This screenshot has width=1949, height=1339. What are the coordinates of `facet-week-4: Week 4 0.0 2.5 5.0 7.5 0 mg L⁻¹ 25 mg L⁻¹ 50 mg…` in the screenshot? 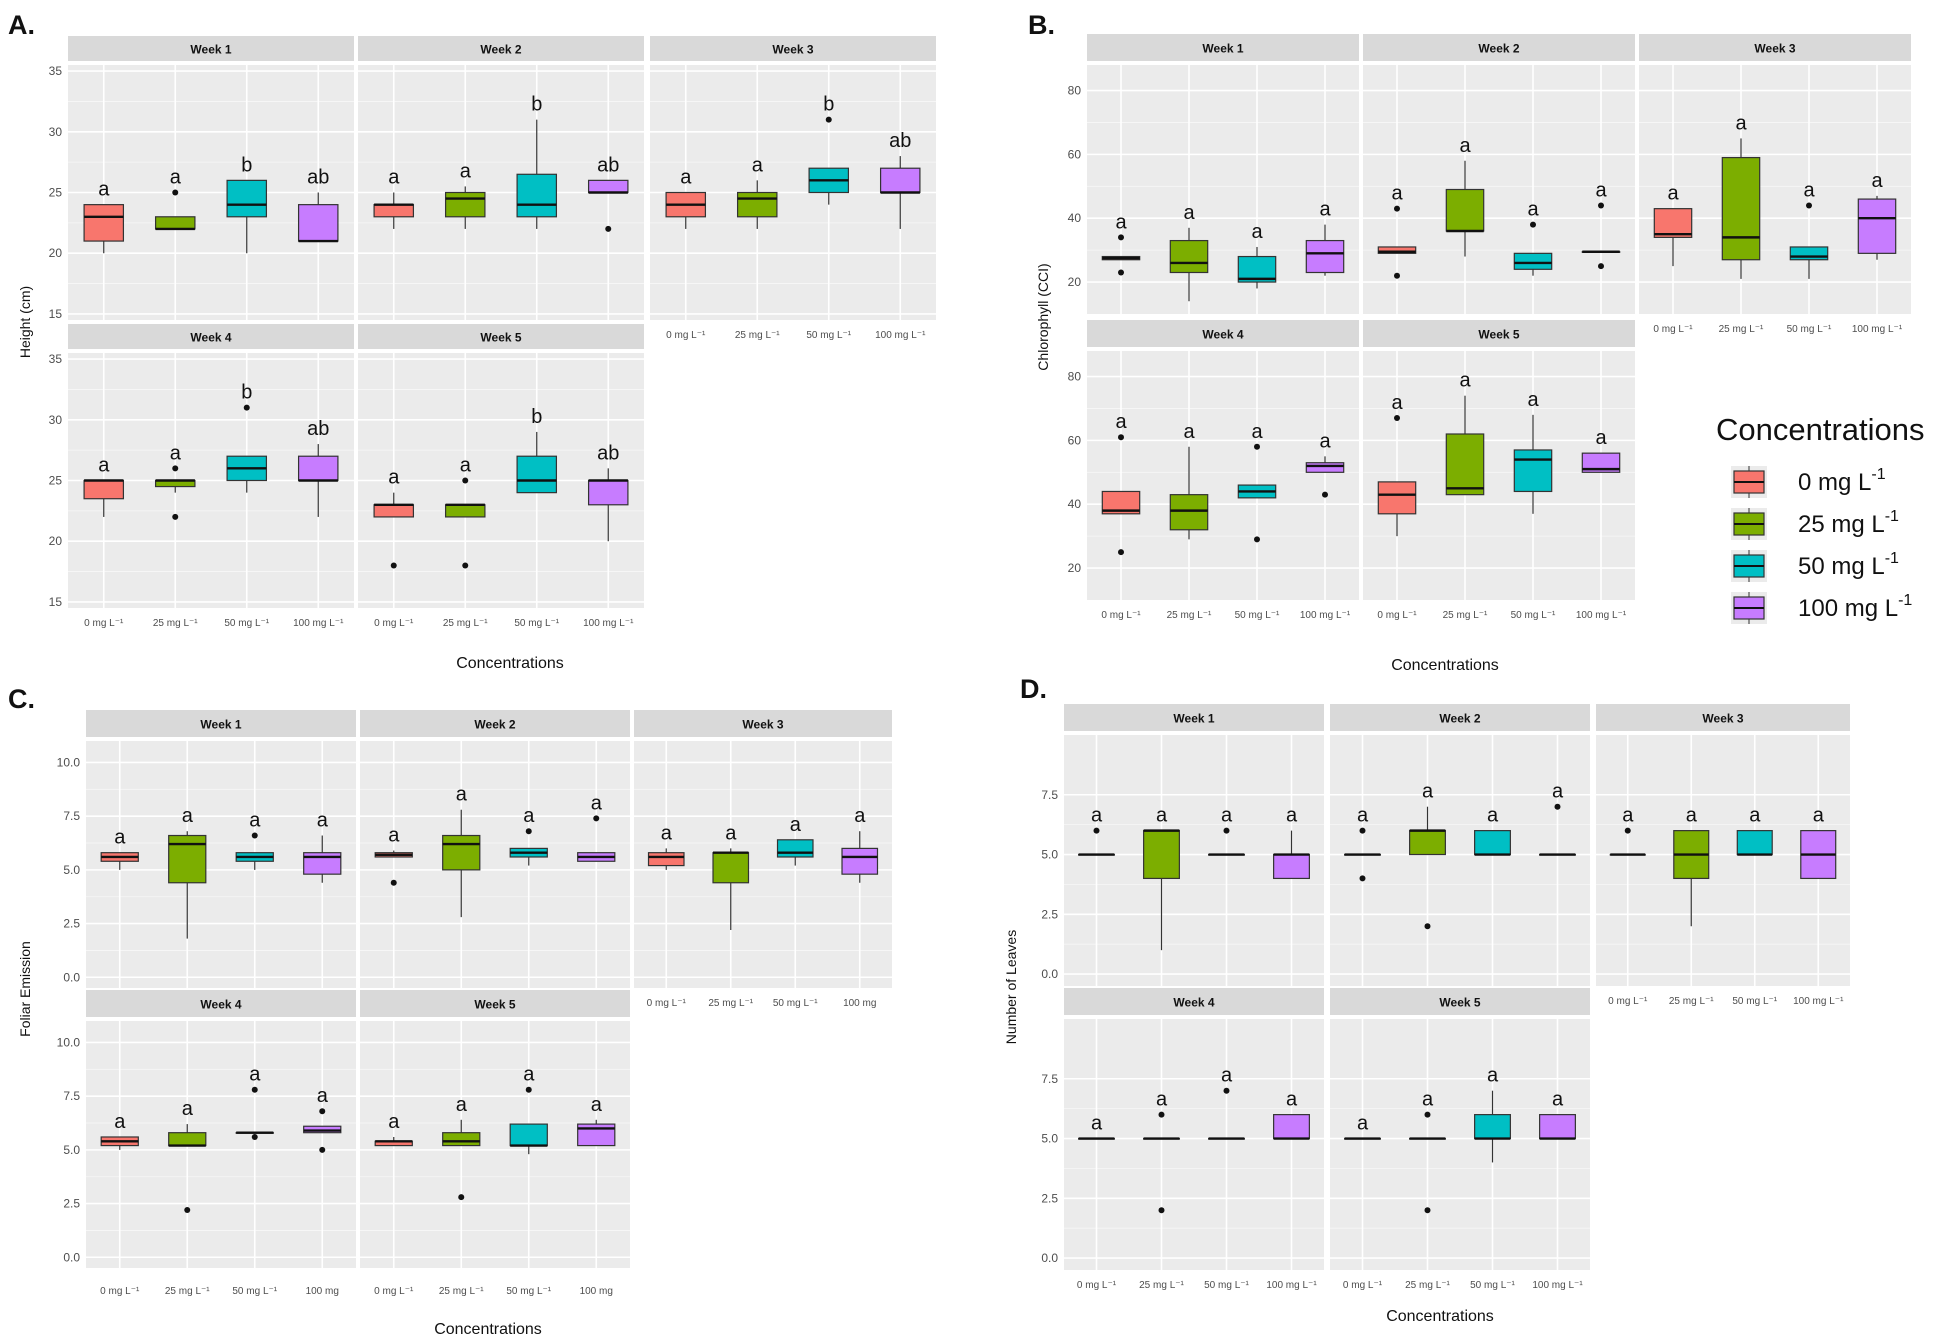 It's located at (1182, 1139).